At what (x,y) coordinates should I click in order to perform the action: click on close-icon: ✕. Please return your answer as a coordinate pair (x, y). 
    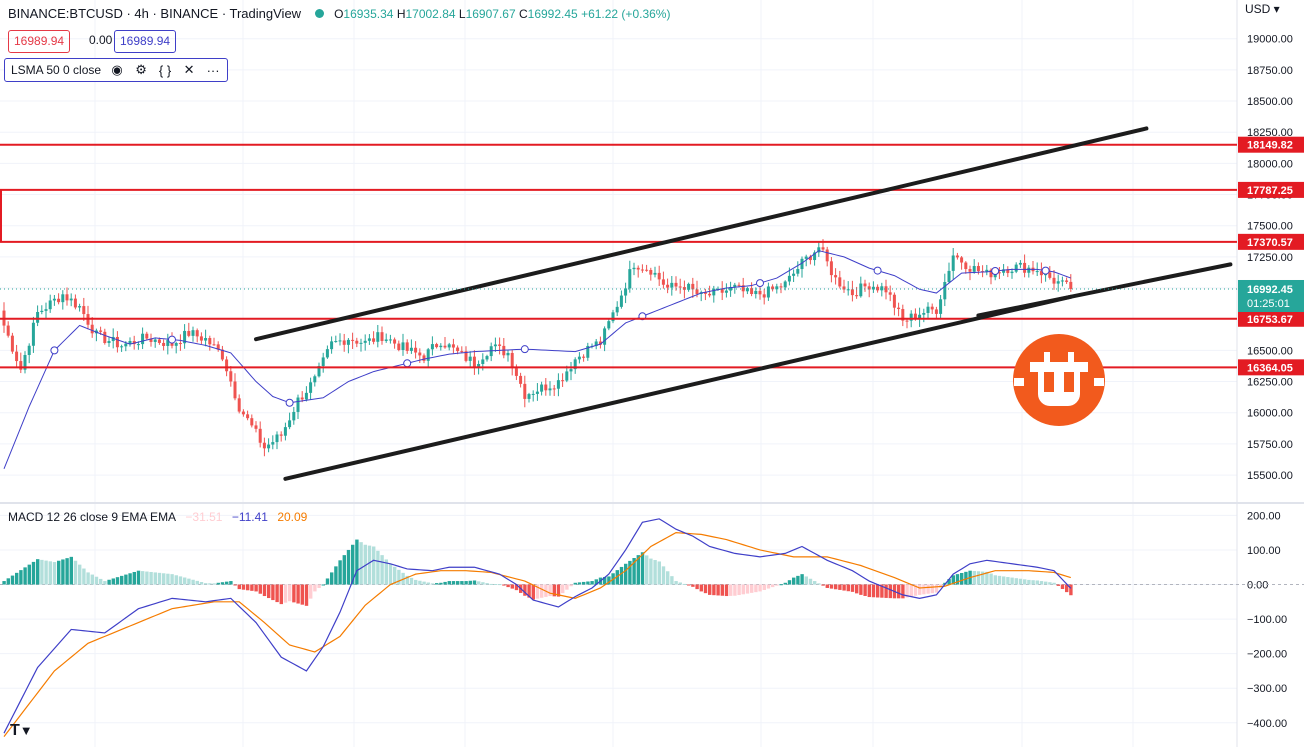
    Looking at the image, I should click on (189, 69).